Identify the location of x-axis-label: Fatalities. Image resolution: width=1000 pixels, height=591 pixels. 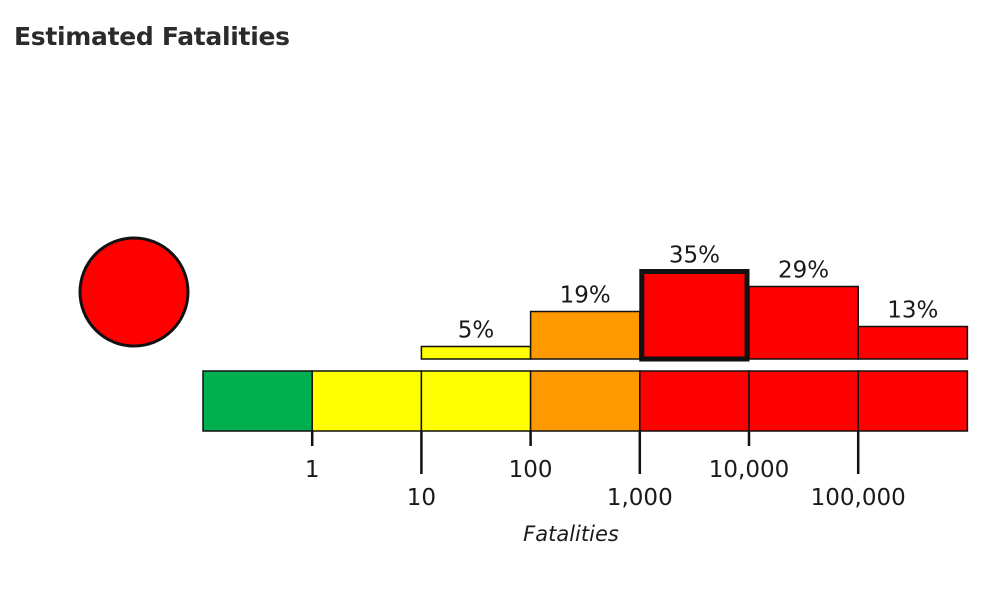
(571, 534).